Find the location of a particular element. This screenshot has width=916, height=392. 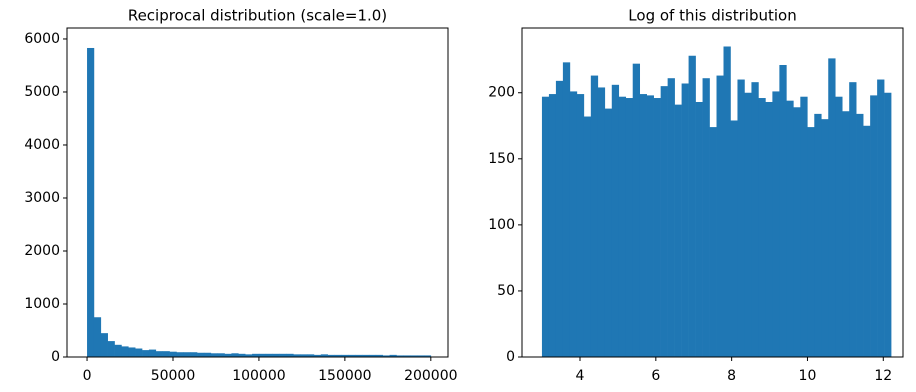

y-tick-label: 50 is located at coordinates (506, 291).